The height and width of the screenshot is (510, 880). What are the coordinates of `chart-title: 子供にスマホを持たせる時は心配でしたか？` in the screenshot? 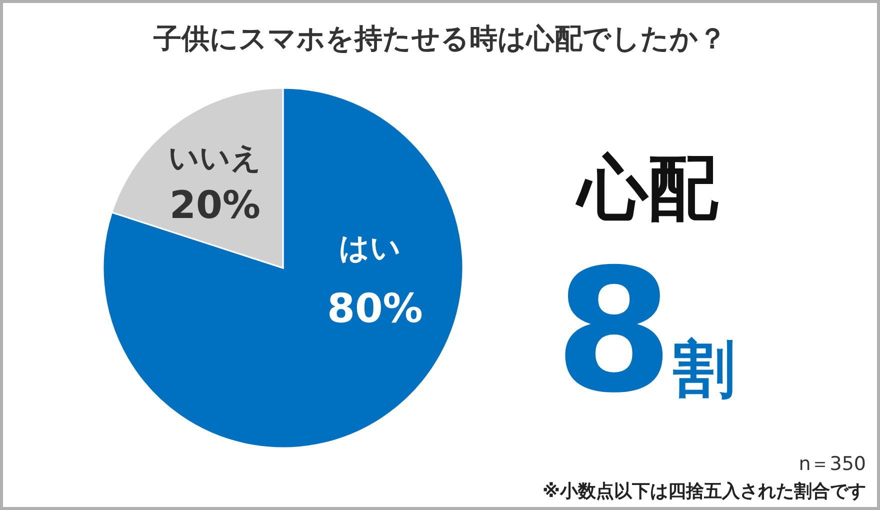 It's located at (439, 38).